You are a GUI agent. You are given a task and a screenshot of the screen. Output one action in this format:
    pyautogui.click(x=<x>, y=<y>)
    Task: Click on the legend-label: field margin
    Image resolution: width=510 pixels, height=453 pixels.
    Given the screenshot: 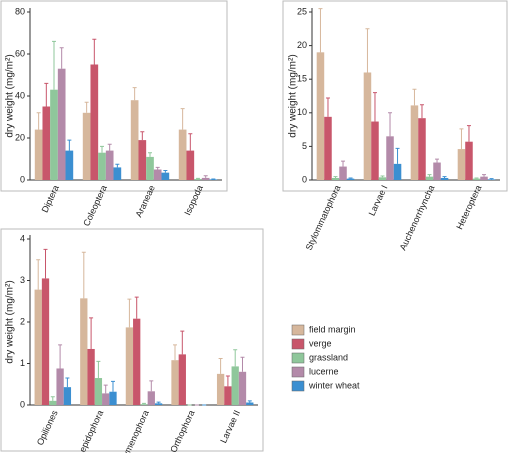 What is the action you would take?
    pyautogui.click(x=332, y=329)
    